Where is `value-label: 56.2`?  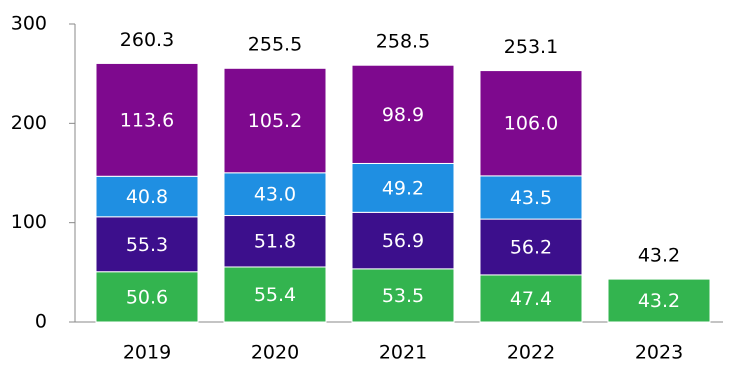 value-label: 56.2 is located at coordinates (531, 248).